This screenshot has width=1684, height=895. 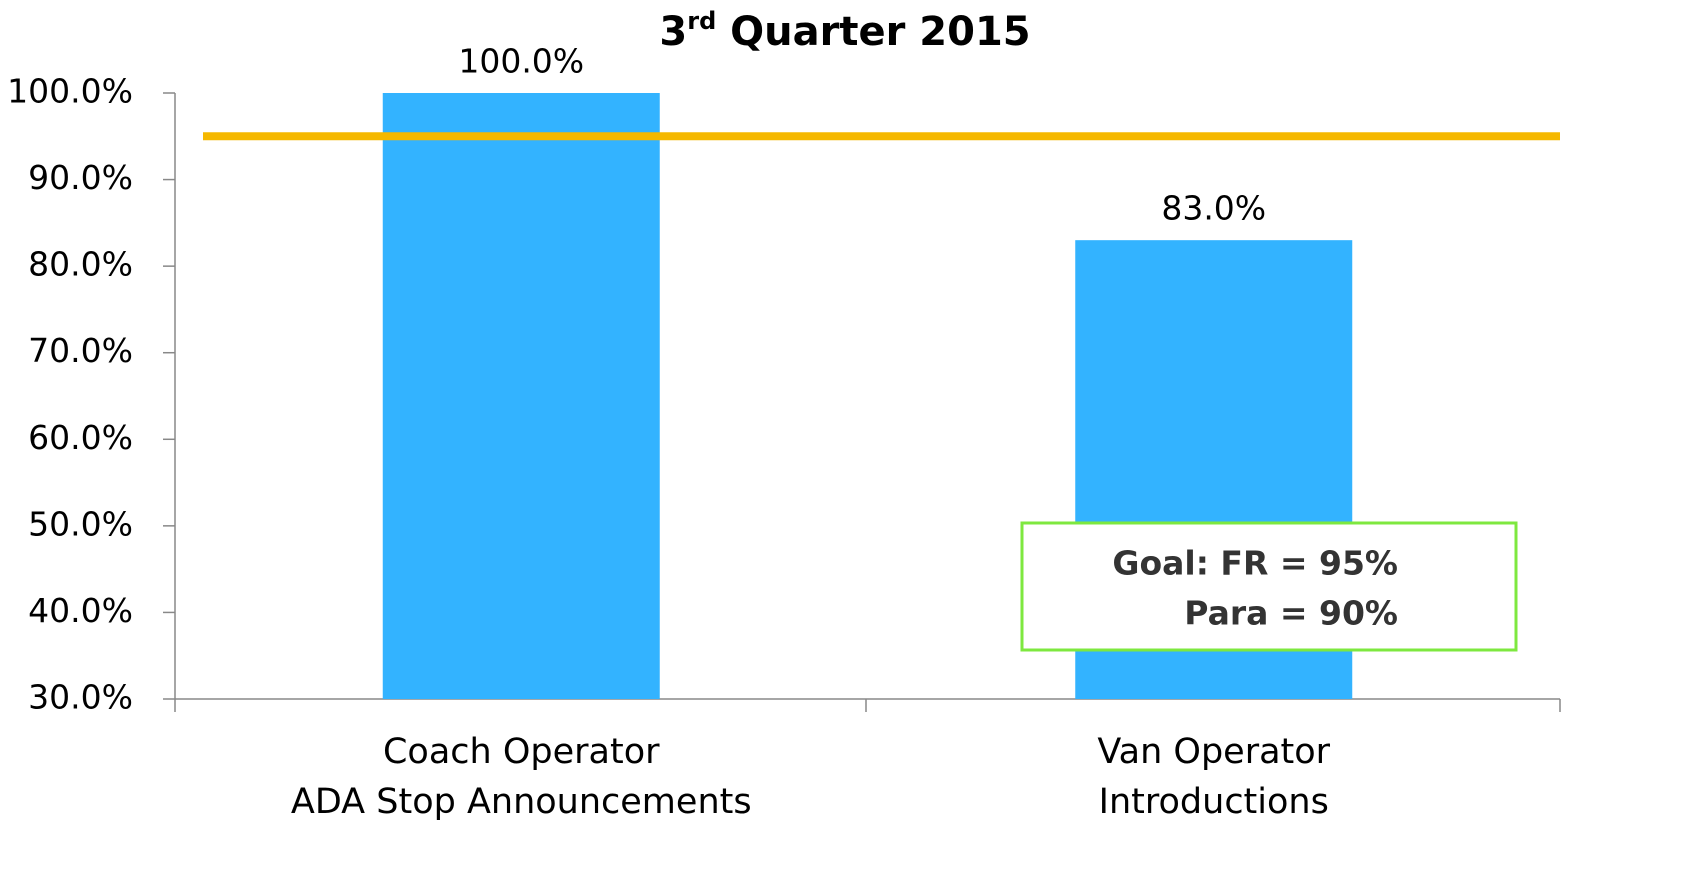 What do you see at coordinates (80, 437) in the screenshot?
I see `y-tick-label: 60.0%` at bounding box center [80, 437].